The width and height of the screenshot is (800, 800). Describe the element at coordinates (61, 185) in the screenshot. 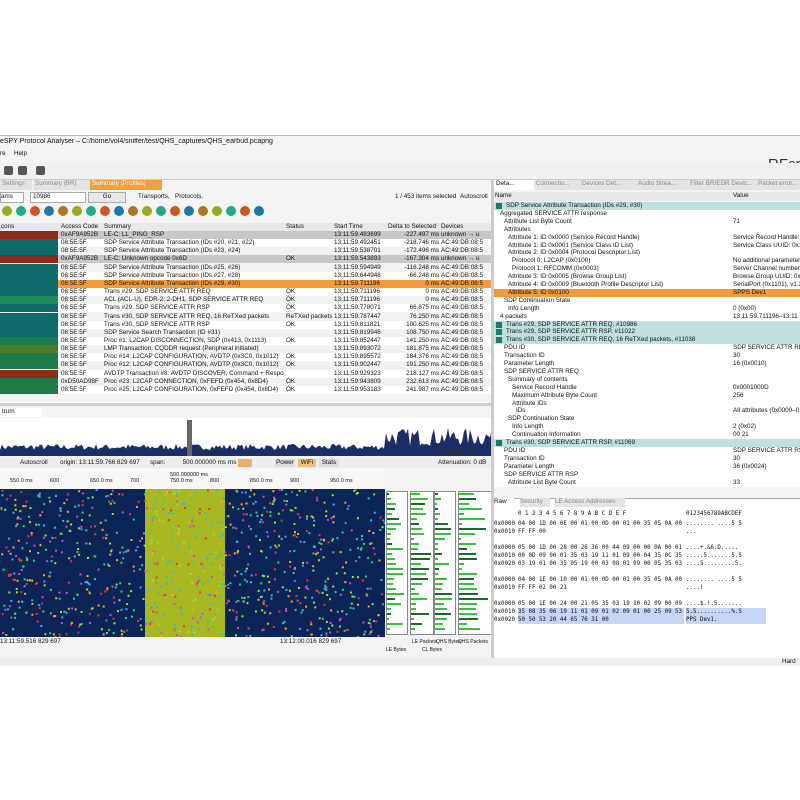

I see `tab: Summary (BR)` at that location.